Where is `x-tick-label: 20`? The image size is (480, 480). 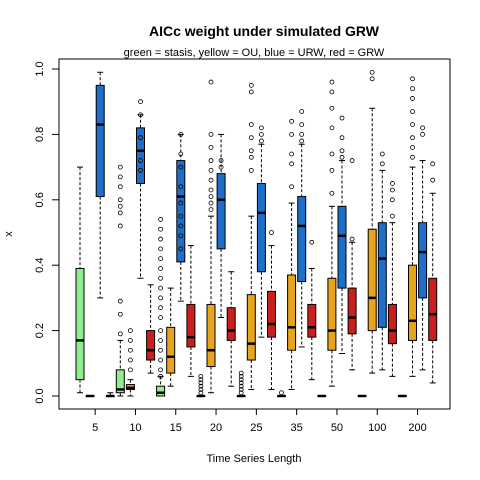 x-tick-label: 20 is located at coordinates (216, 428).